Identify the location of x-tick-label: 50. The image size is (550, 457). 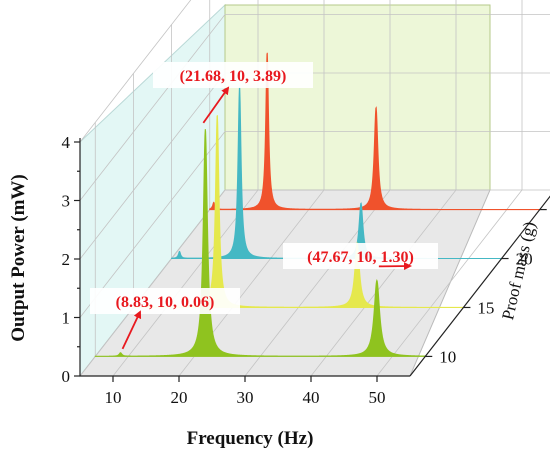
(377, 397).